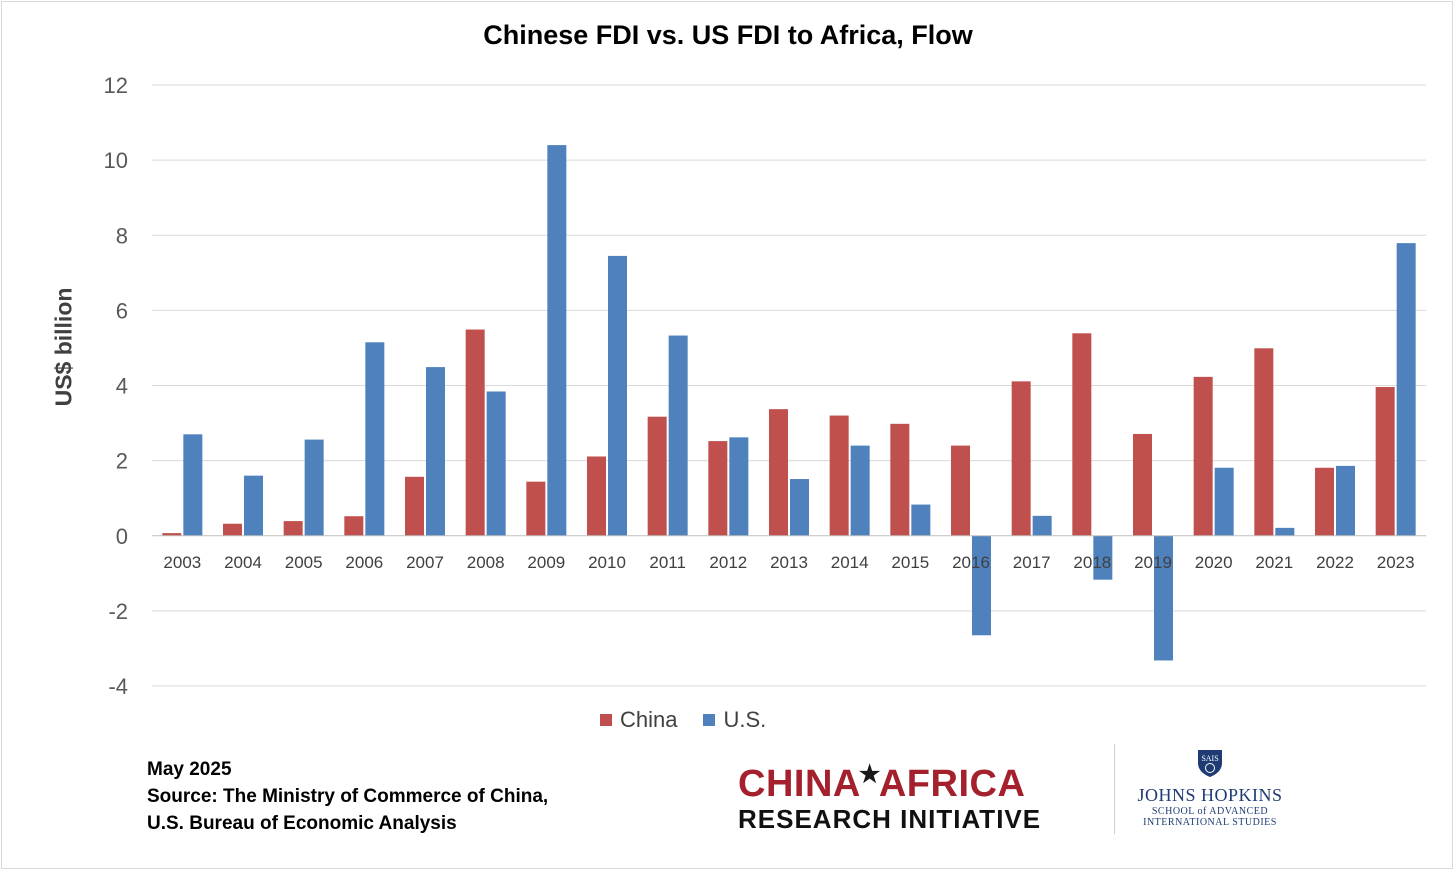 The image size is (1456, 872). What do you see at coordinates (1032, 562) in the screenshot?
I see `x-tick-label: 2017` at bounding box center [1032, 562].